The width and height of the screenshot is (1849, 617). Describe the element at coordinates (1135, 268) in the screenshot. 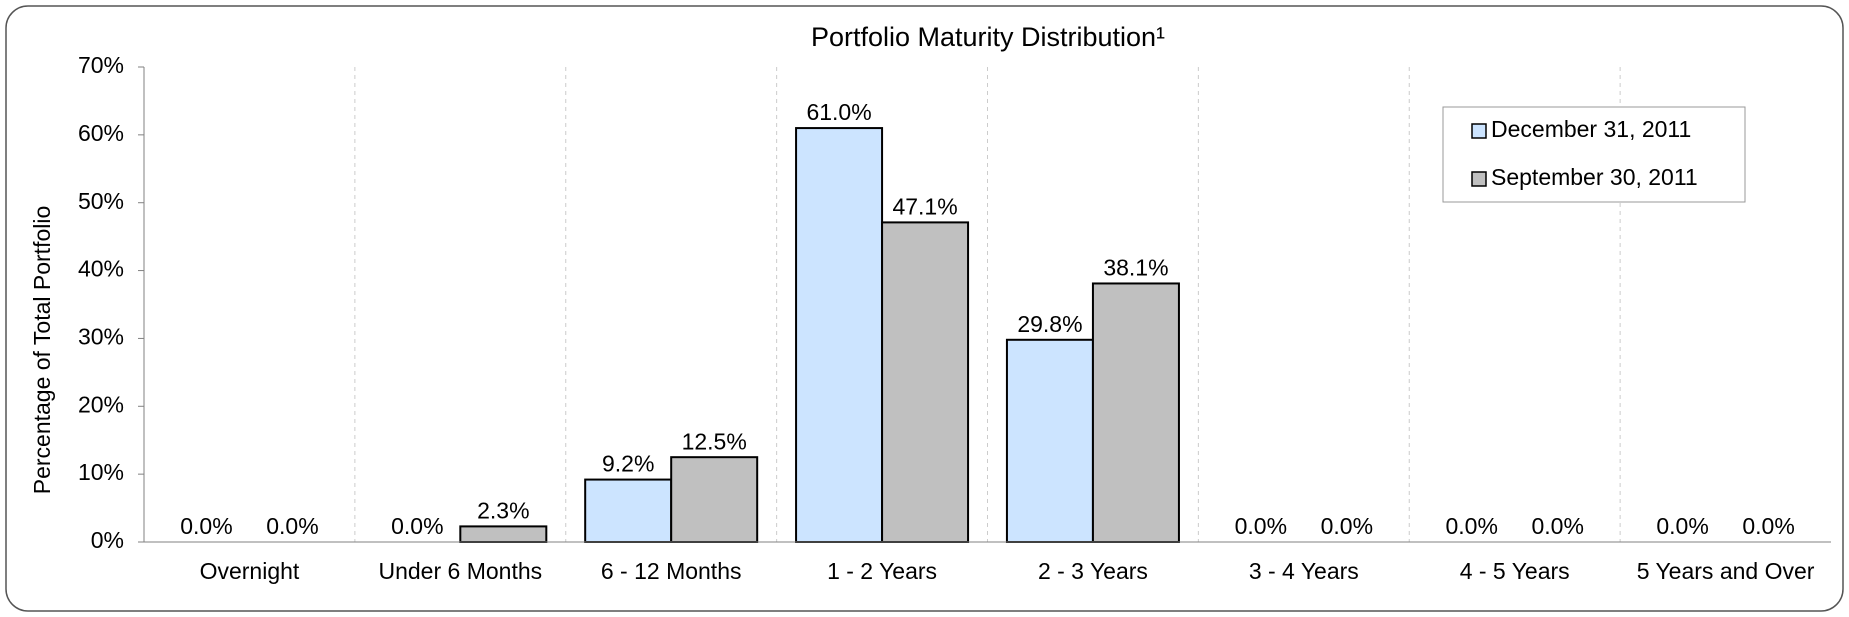

I see `value-label: 38.1%` at that location.